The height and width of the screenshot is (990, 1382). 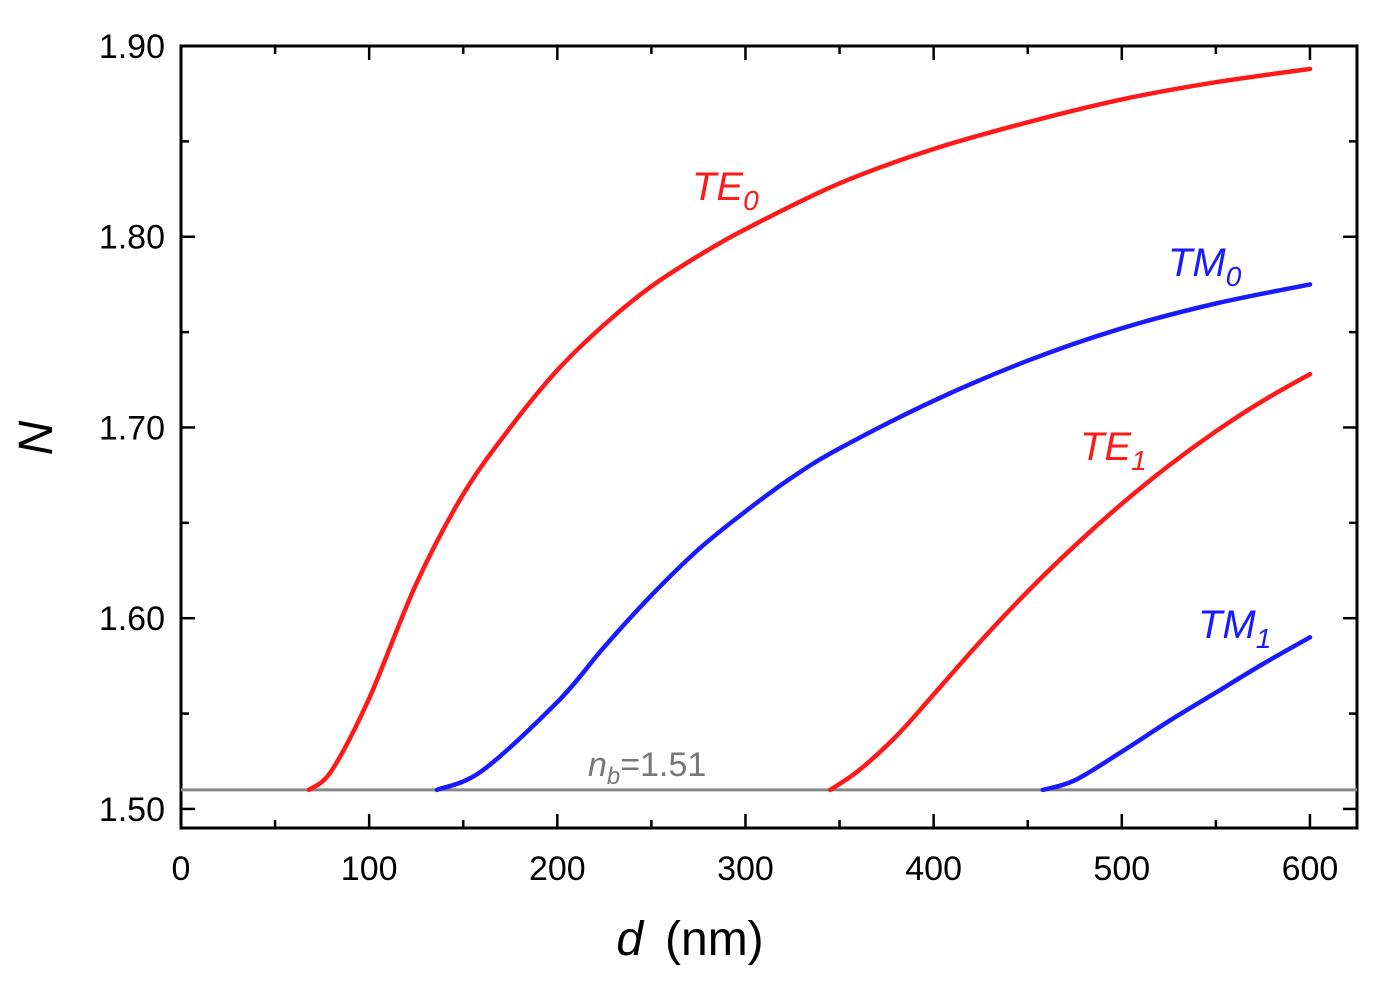 I want to click on x-tick-label: 500, so click(x=1121, y=869).